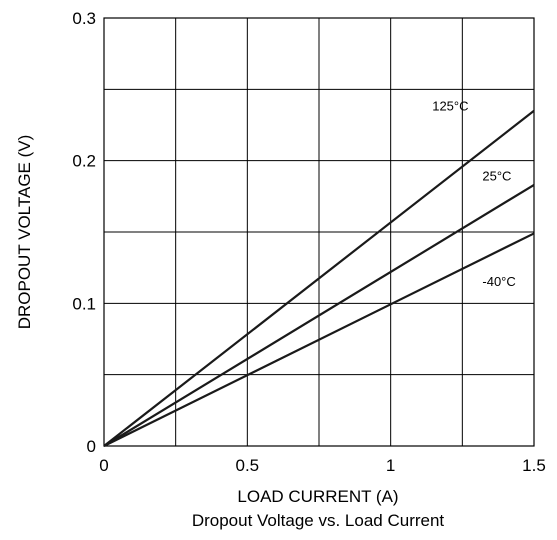 This screenshot has width=557, height=540. What do you see at coordinates (498, 281) in the screenshot?
I see `series-label-3: -40°C` at bounding box center [498, 281].